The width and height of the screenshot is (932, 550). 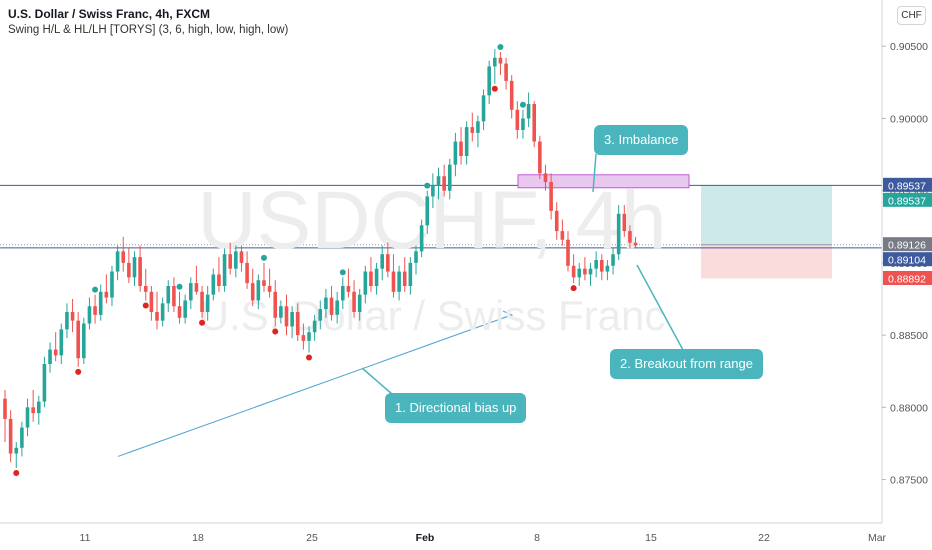 What do you see at coordinates (911, 15) in the screenshot?
I see `currency-button: CHF` at bounding box center [911, 15].